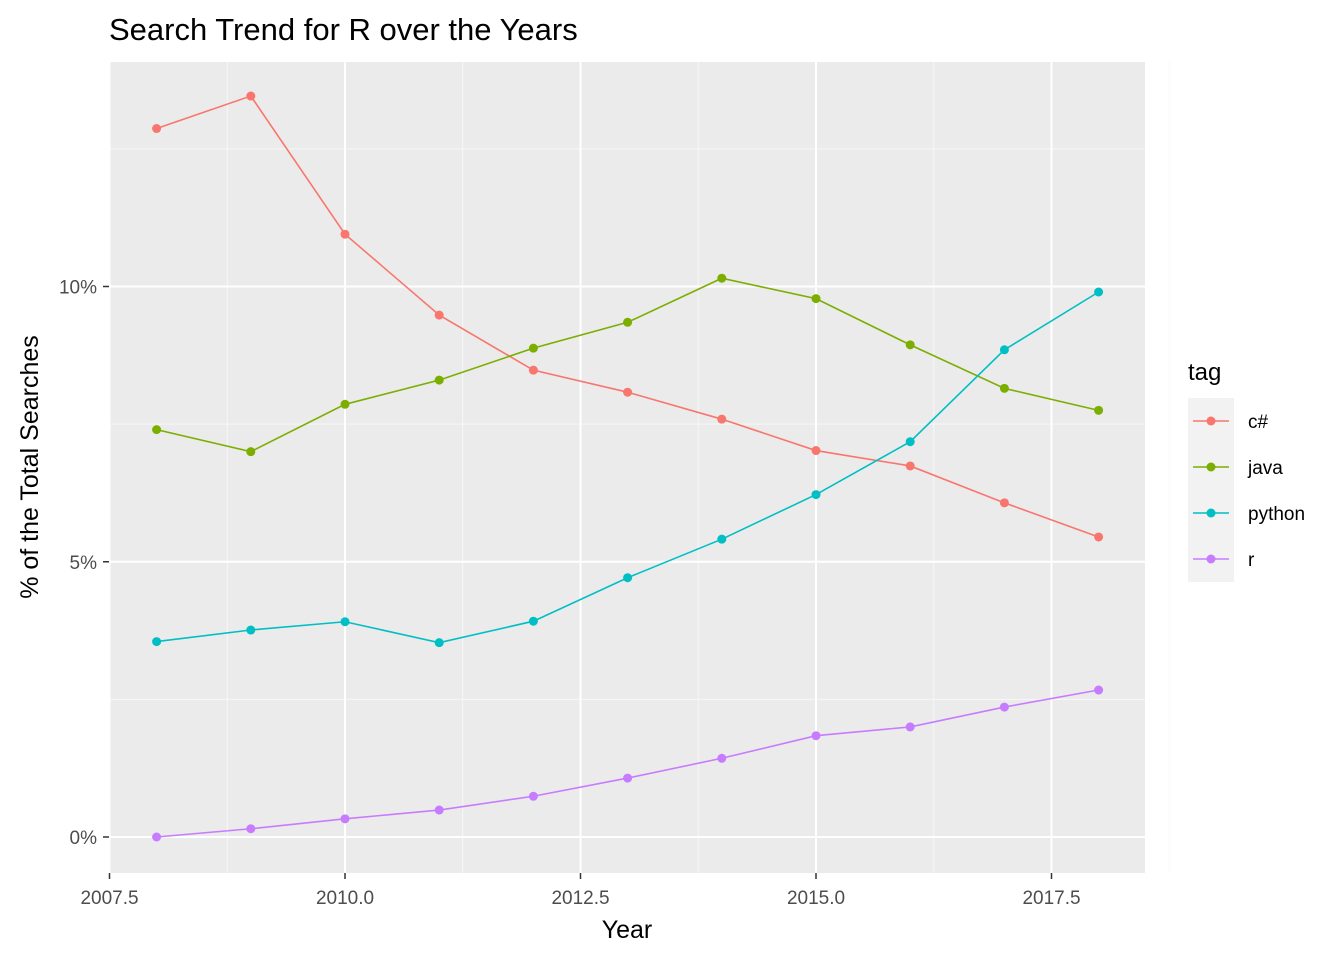  I want to click on x-axis: 2007.5 2010.0 2012.5 2015.0 2017.5, so click(580, 891).